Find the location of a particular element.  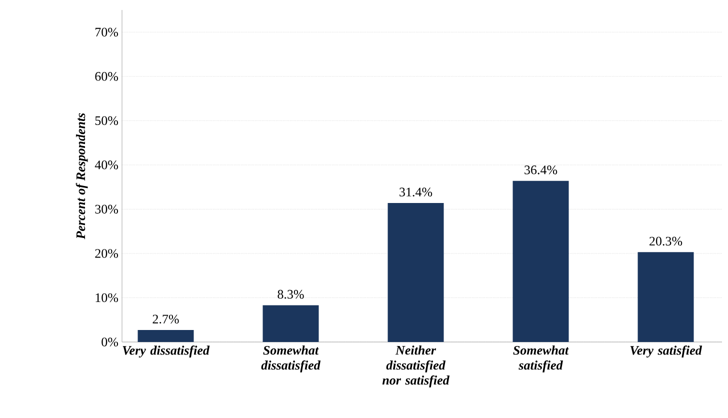

data-label: 31.4% is located at coordinates (416, 192).